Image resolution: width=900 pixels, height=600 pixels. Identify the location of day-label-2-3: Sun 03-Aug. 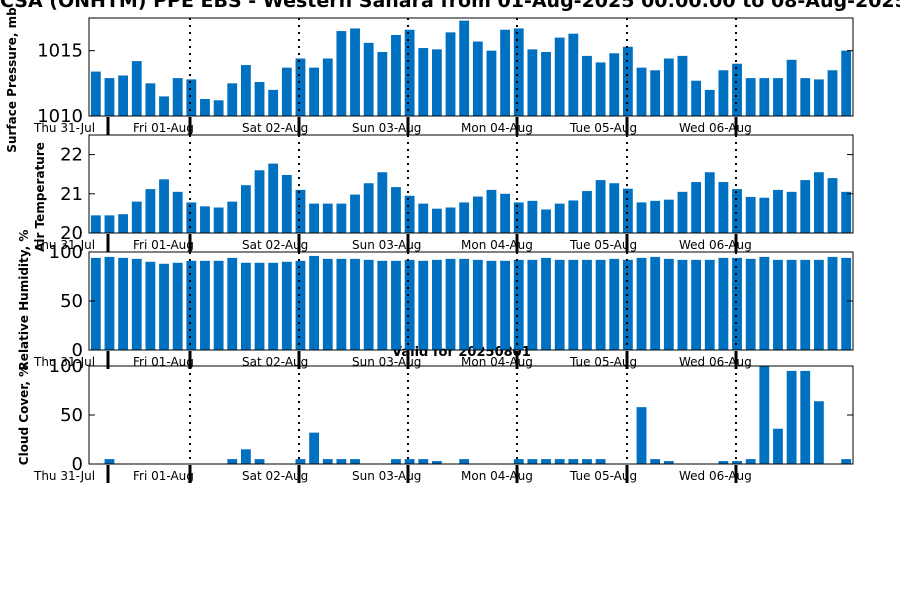
(386, 245).